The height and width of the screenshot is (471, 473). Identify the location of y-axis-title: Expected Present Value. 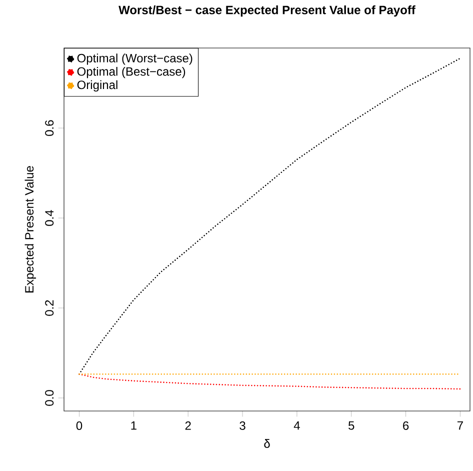
(30, 229).